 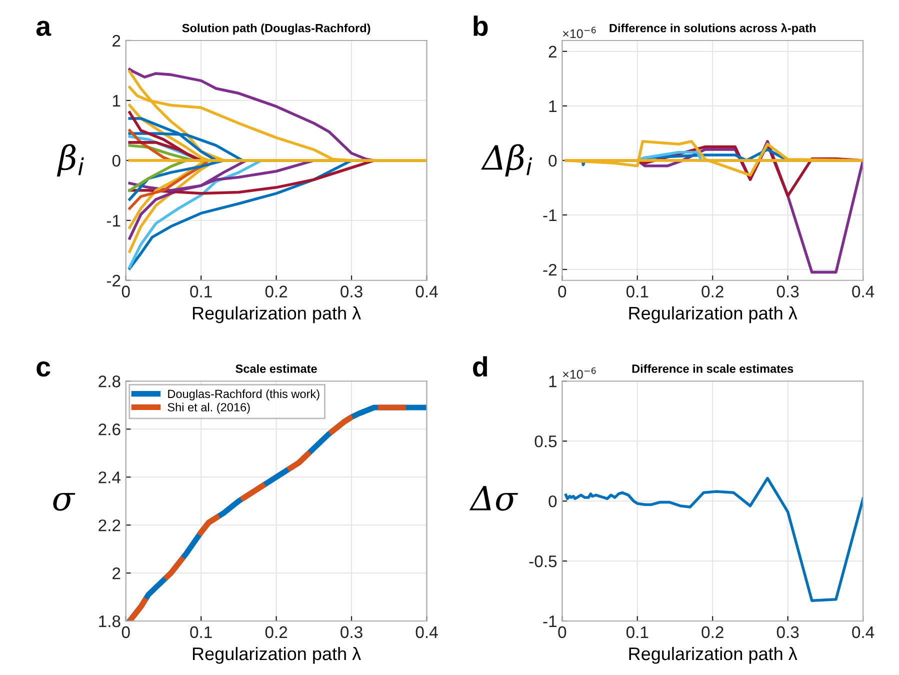 I want to click on chart-title: Difference in solutions across λ-path, so click(x=713, y=29).